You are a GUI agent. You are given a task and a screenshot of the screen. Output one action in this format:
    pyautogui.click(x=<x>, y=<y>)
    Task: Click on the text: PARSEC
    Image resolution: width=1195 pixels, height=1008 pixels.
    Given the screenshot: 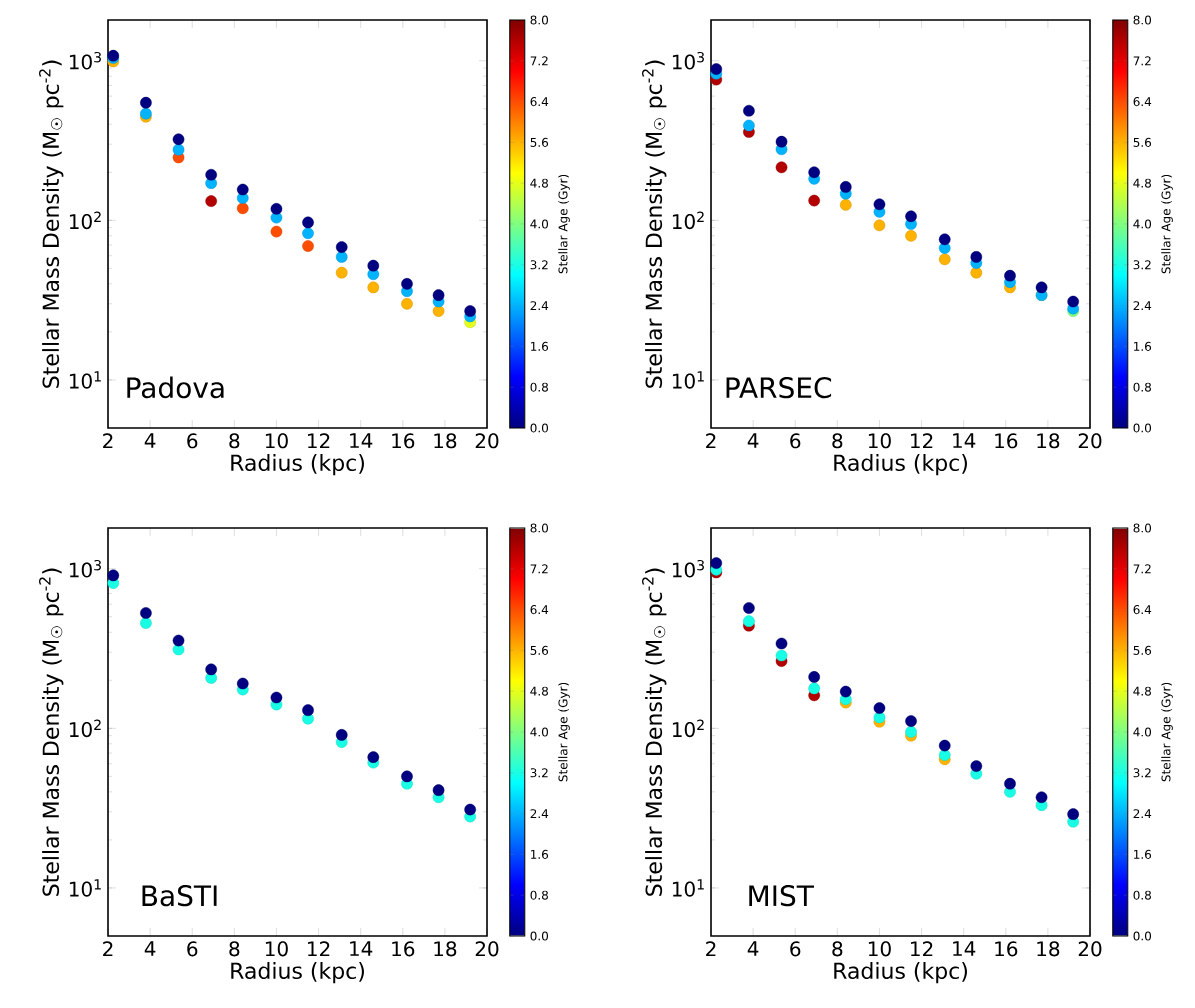 What is the action you would take?
    pyautogui.click(x=779, y=388)
    